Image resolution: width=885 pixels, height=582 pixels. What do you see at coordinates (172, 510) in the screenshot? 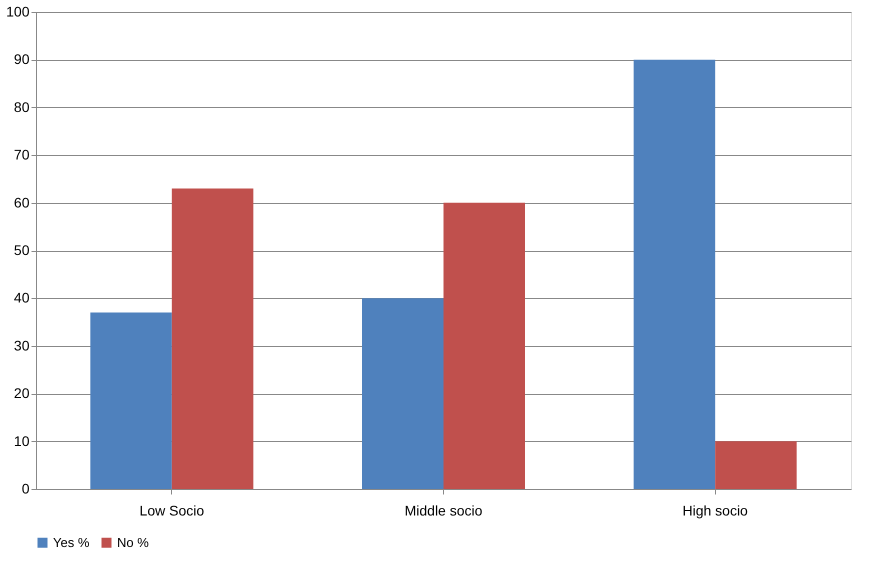
I see `x-tick-label: Low Socio` at bounding box center [172, 510].